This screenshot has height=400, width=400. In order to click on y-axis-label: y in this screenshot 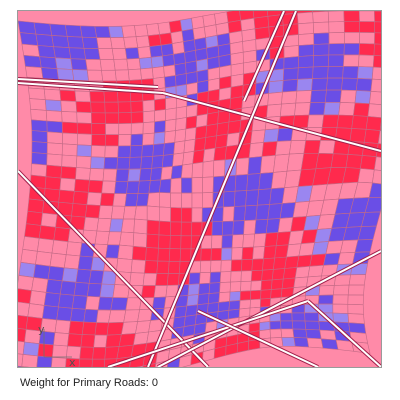, I will do `click(41, 329)`.